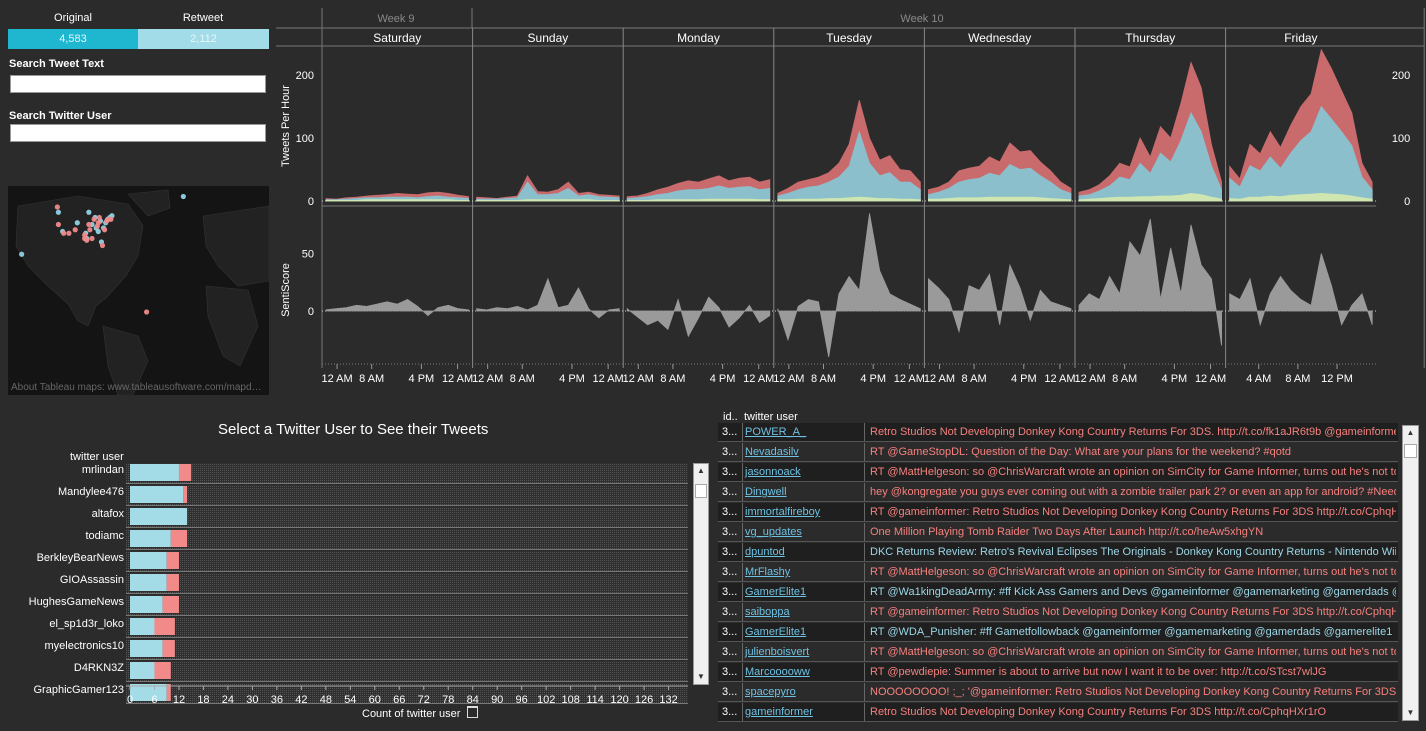 The image size is (1426, 731). What do you see at coordinates (1300, 38) in the screenshot?
I see `day-header: Friday` at bounding box center [1300, 38].